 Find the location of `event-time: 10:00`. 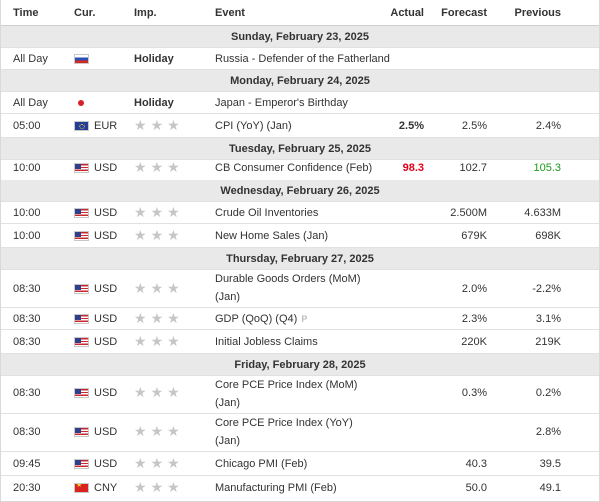

event-time: 10:00 is located at coordinates (27, 168).